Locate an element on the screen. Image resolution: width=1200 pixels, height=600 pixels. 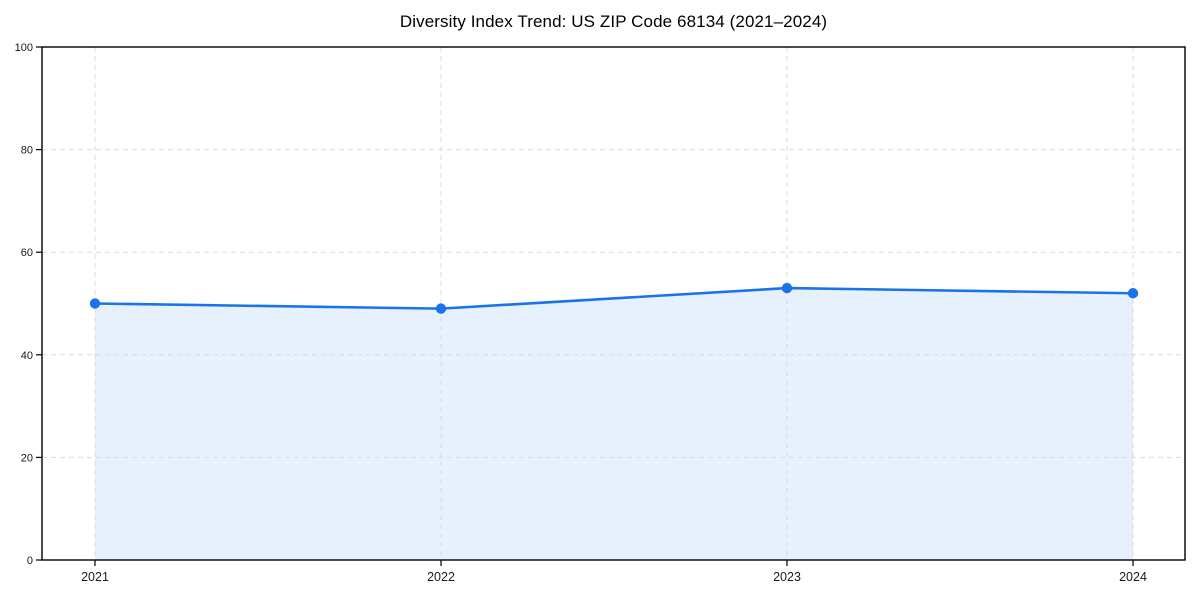
y-tick-label: 20 is located at coordinates (27, 458).